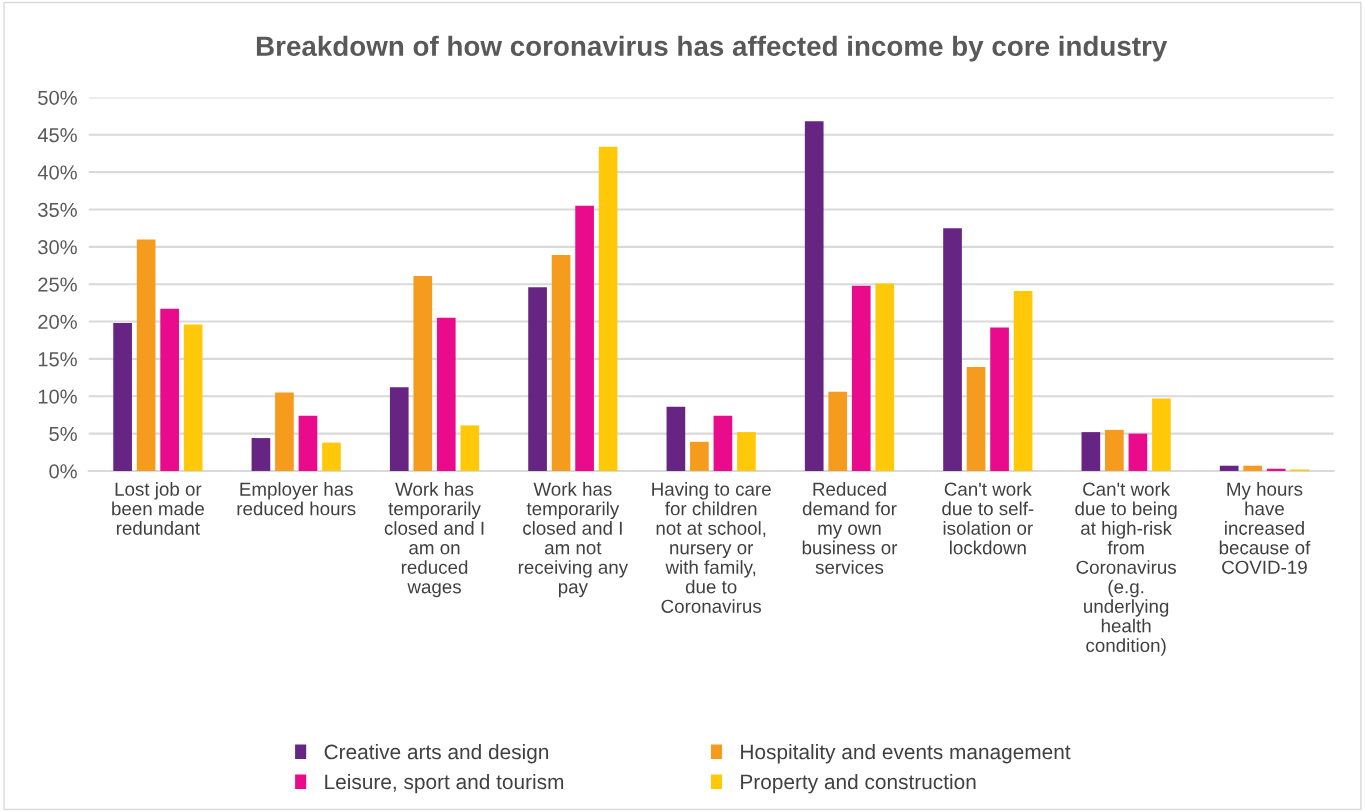  What do you see at coordinates (1126, 569) in the screenshot?
I see `category-label: Can't work due to being at high-risk from Coronavirus (e.g. underlying health condition)` at bounding box center [1126, 569].